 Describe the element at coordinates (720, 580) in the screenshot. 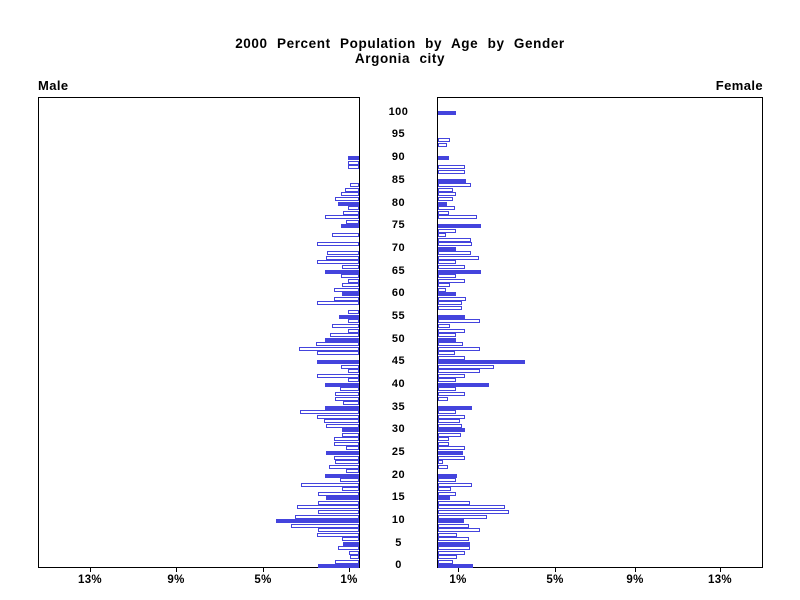

I see `female-axis-tick-label-13%: 13%` at that location.